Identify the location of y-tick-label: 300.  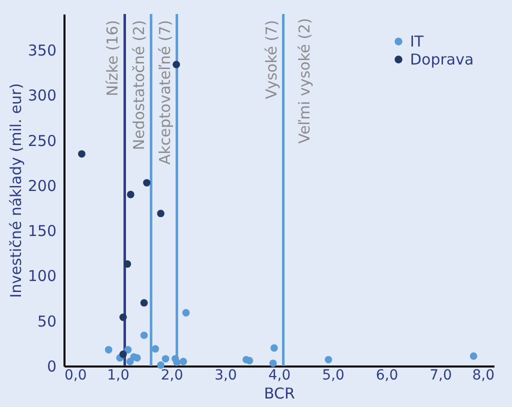
(42, 95).